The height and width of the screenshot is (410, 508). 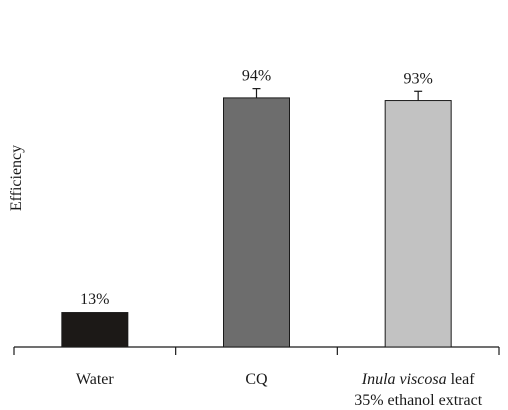 What do you see at coordinates (256, 76) in the screenshot?
I see `value-label-1: 94%` at bounding box center [256, 76].